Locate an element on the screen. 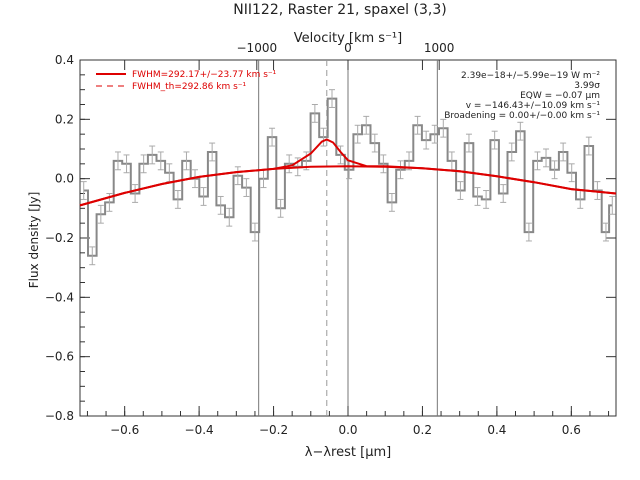 The height and width of the screenshot is (480, 640). x-tick-label: −0.2 is located at coordinates (273, 430).